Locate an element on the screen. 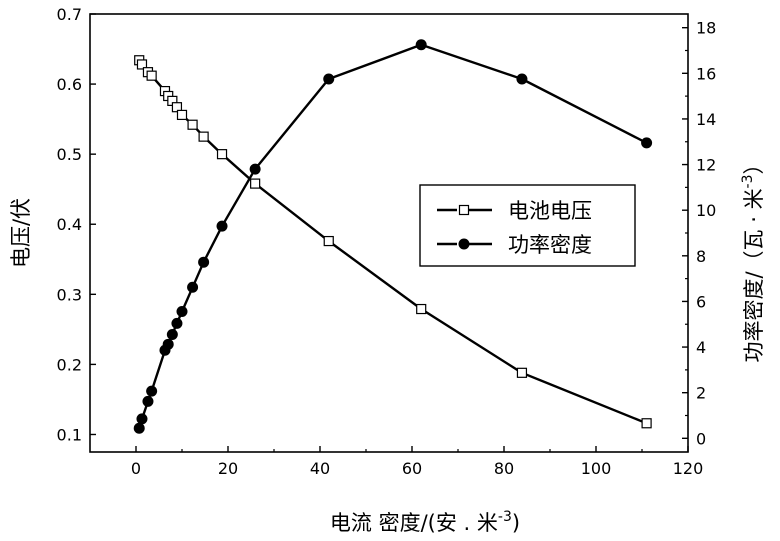 Image resolution: width=780 pixels, height=541 pixels. legend-marker-voltage is located at coordinates (464, 210).